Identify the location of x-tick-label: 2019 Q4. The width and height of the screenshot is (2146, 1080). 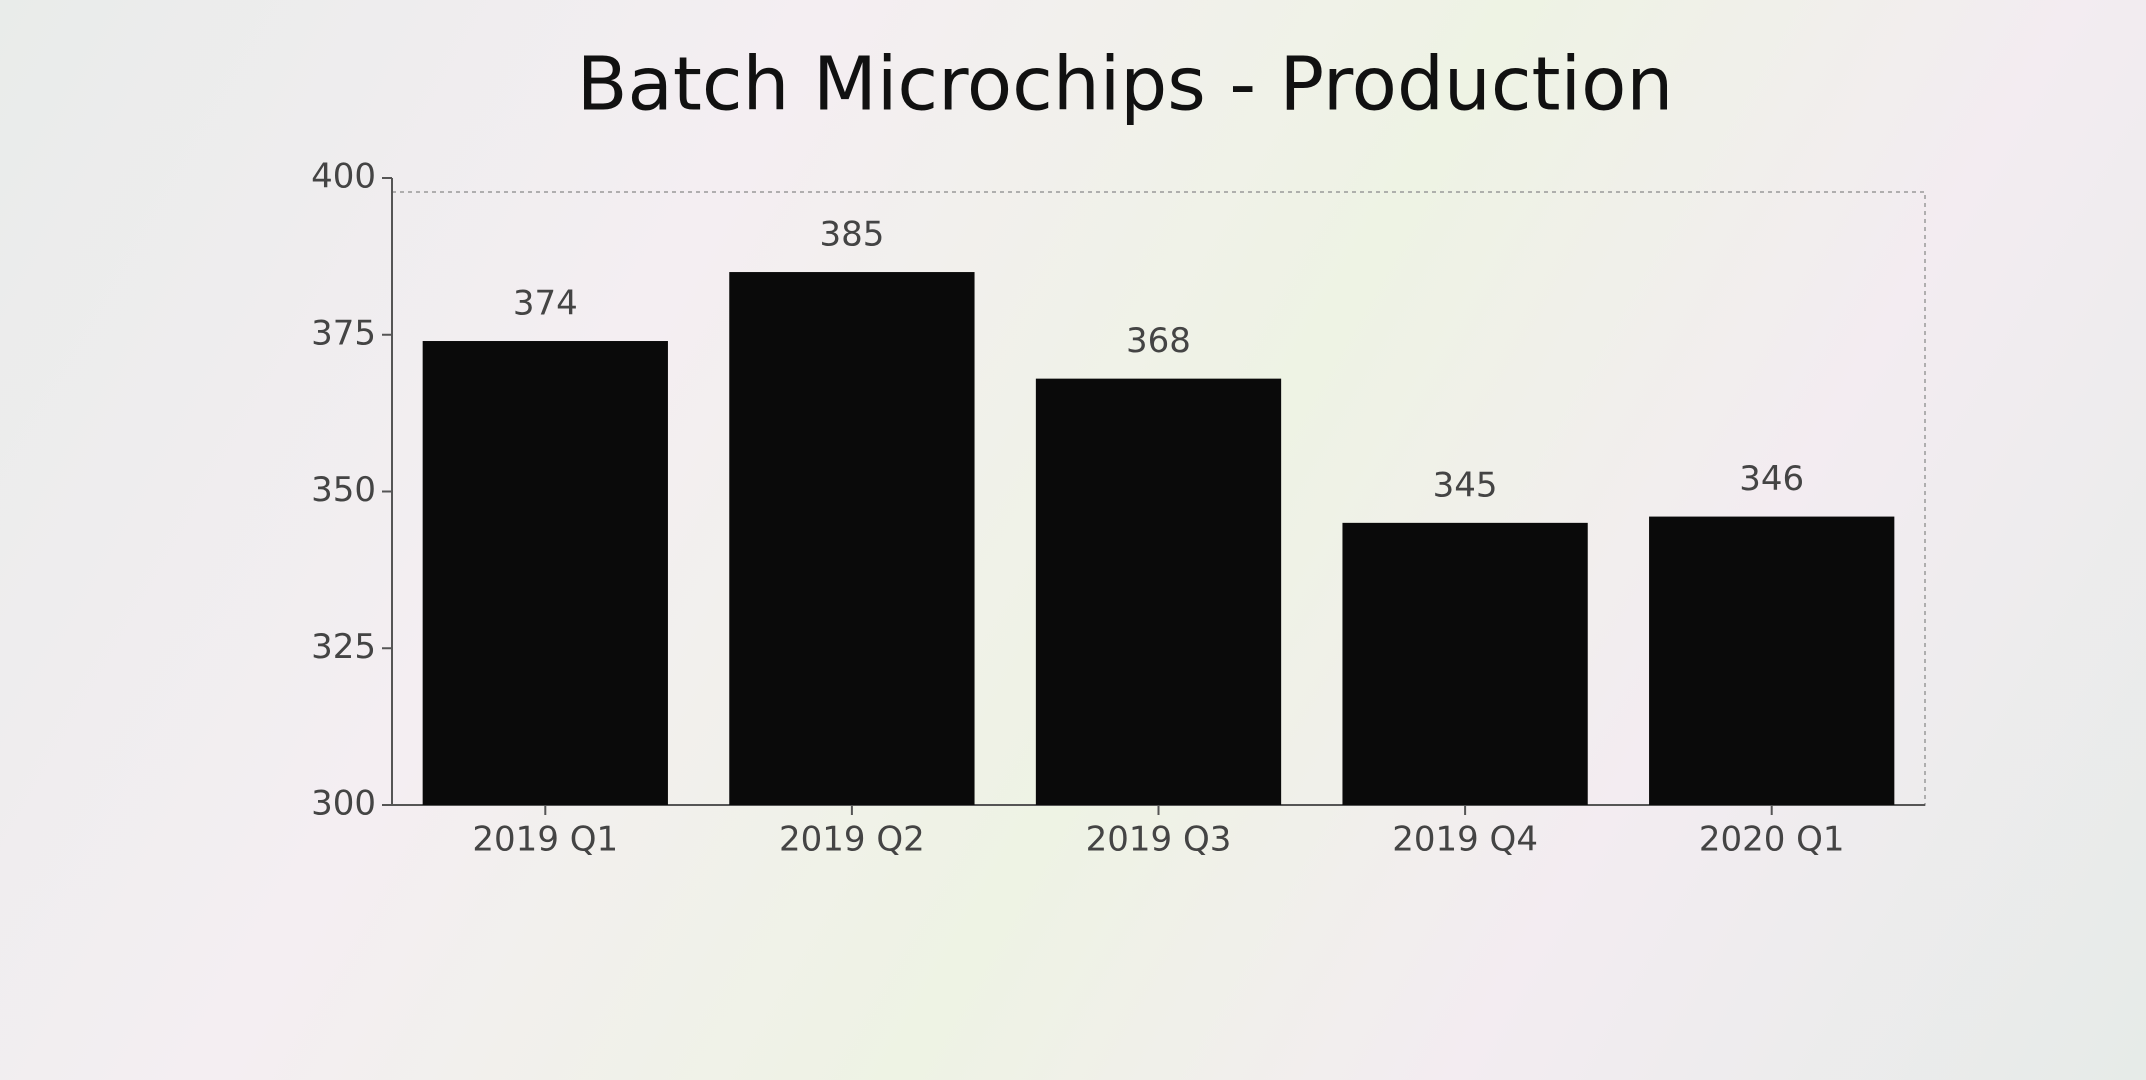
(1465, 840).